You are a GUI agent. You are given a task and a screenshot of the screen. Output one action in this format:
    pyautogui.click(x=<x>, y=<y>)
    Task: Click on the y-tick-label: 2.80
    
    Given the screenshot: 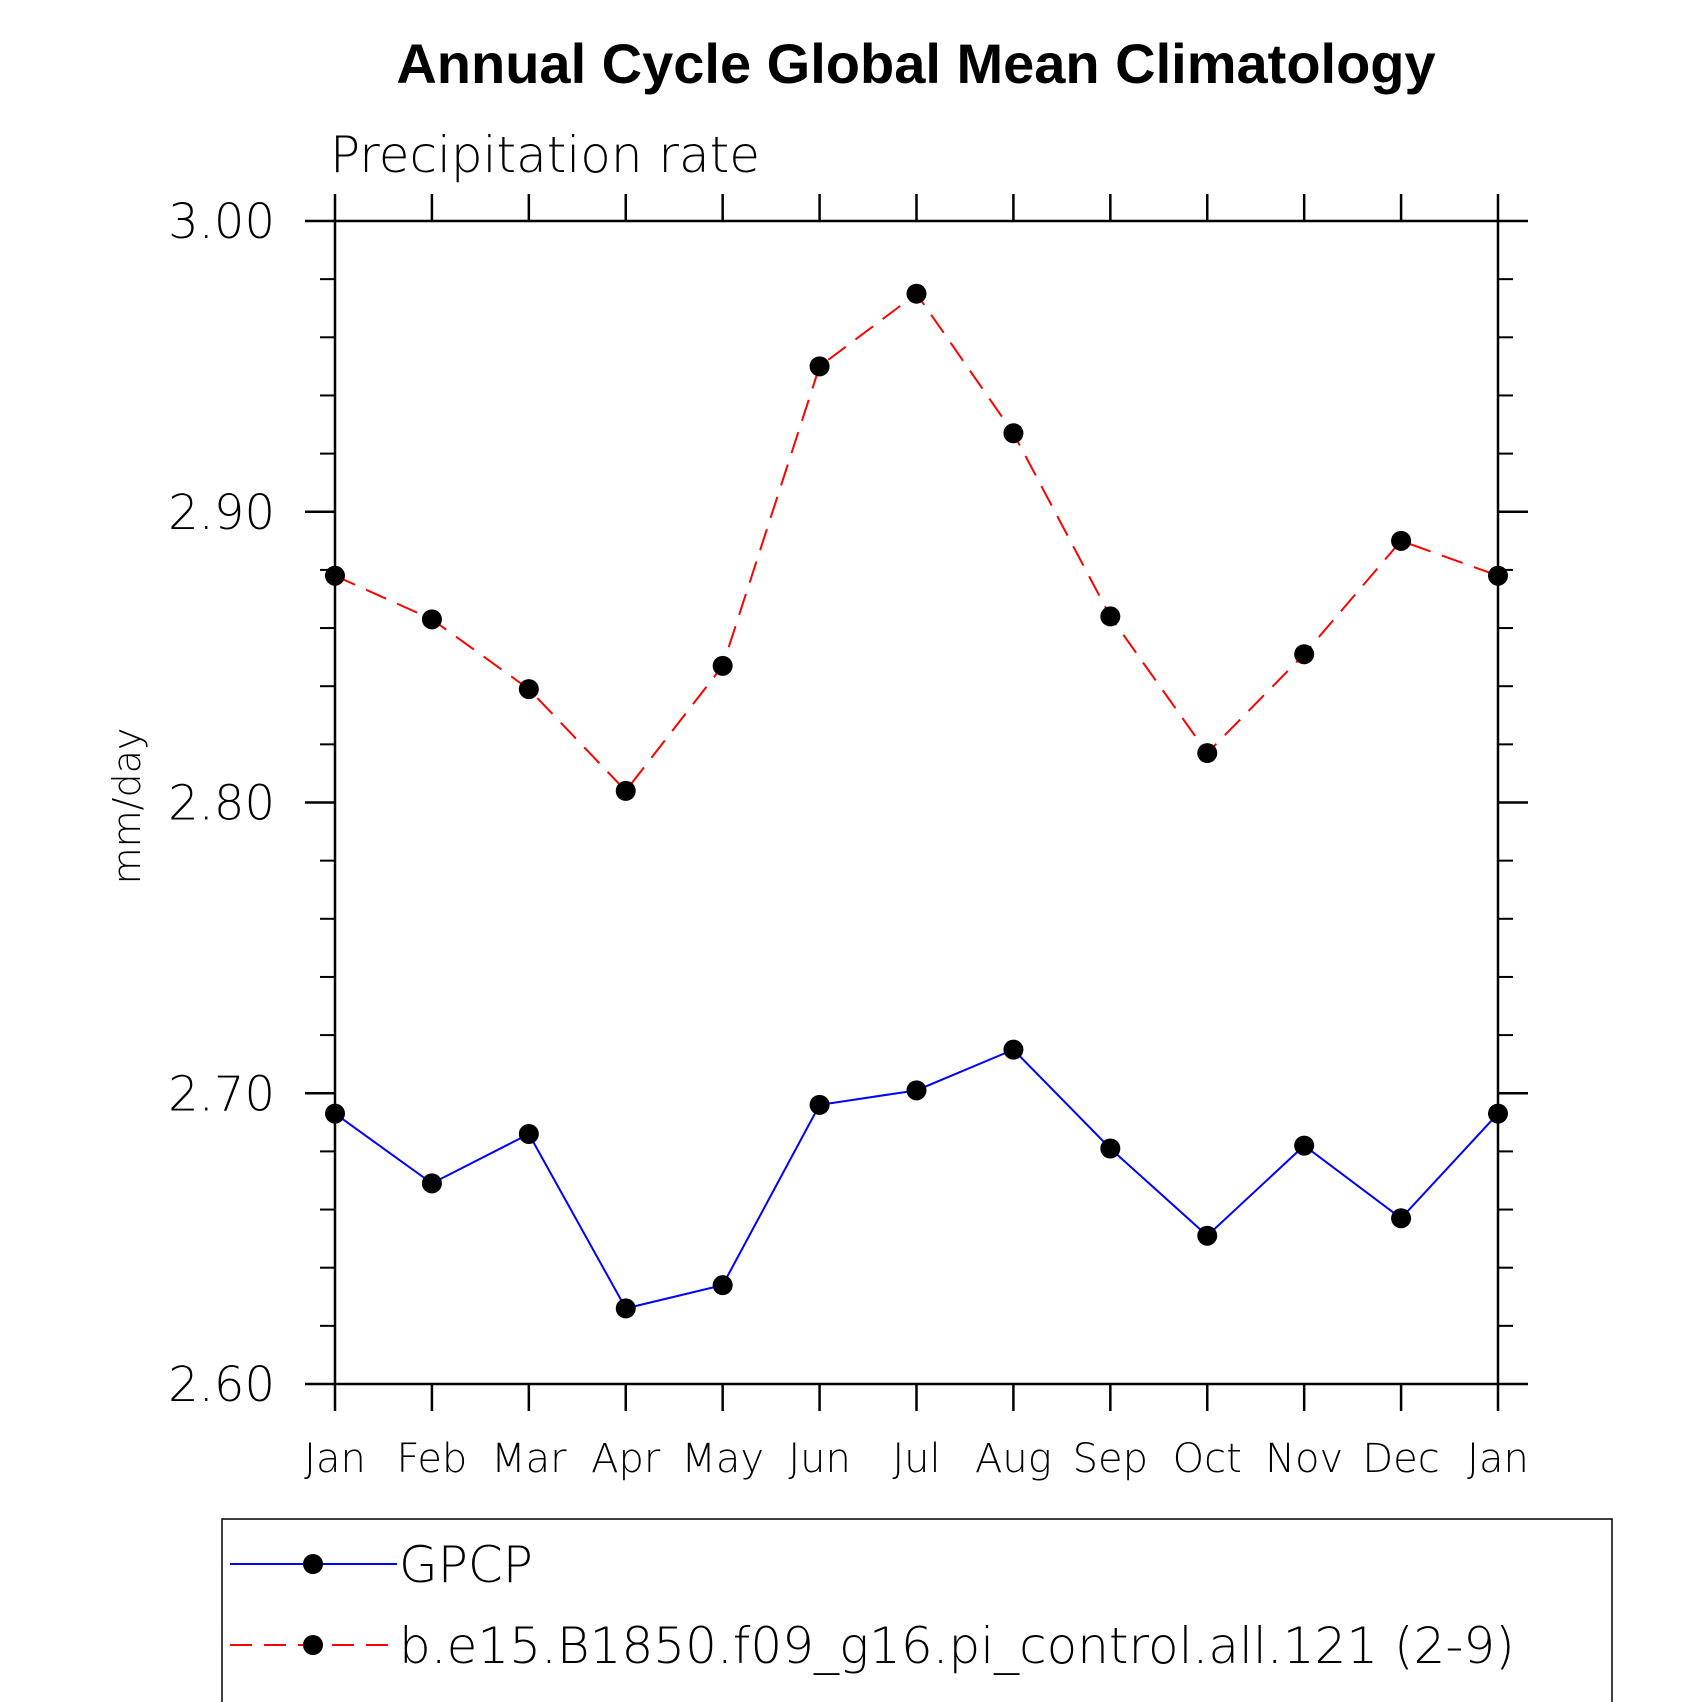 What is the action you would take?
    pyautogui.click(x=221, y=804)
    